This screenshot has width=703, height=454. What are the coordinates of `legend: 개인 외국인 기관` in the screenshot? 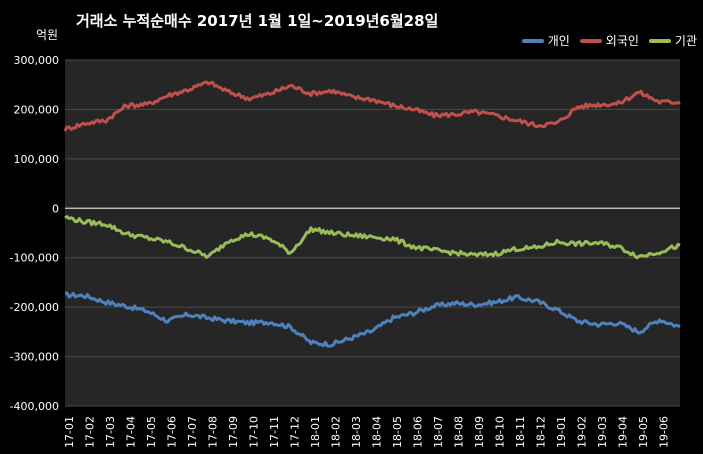 It's located at (609, 40).